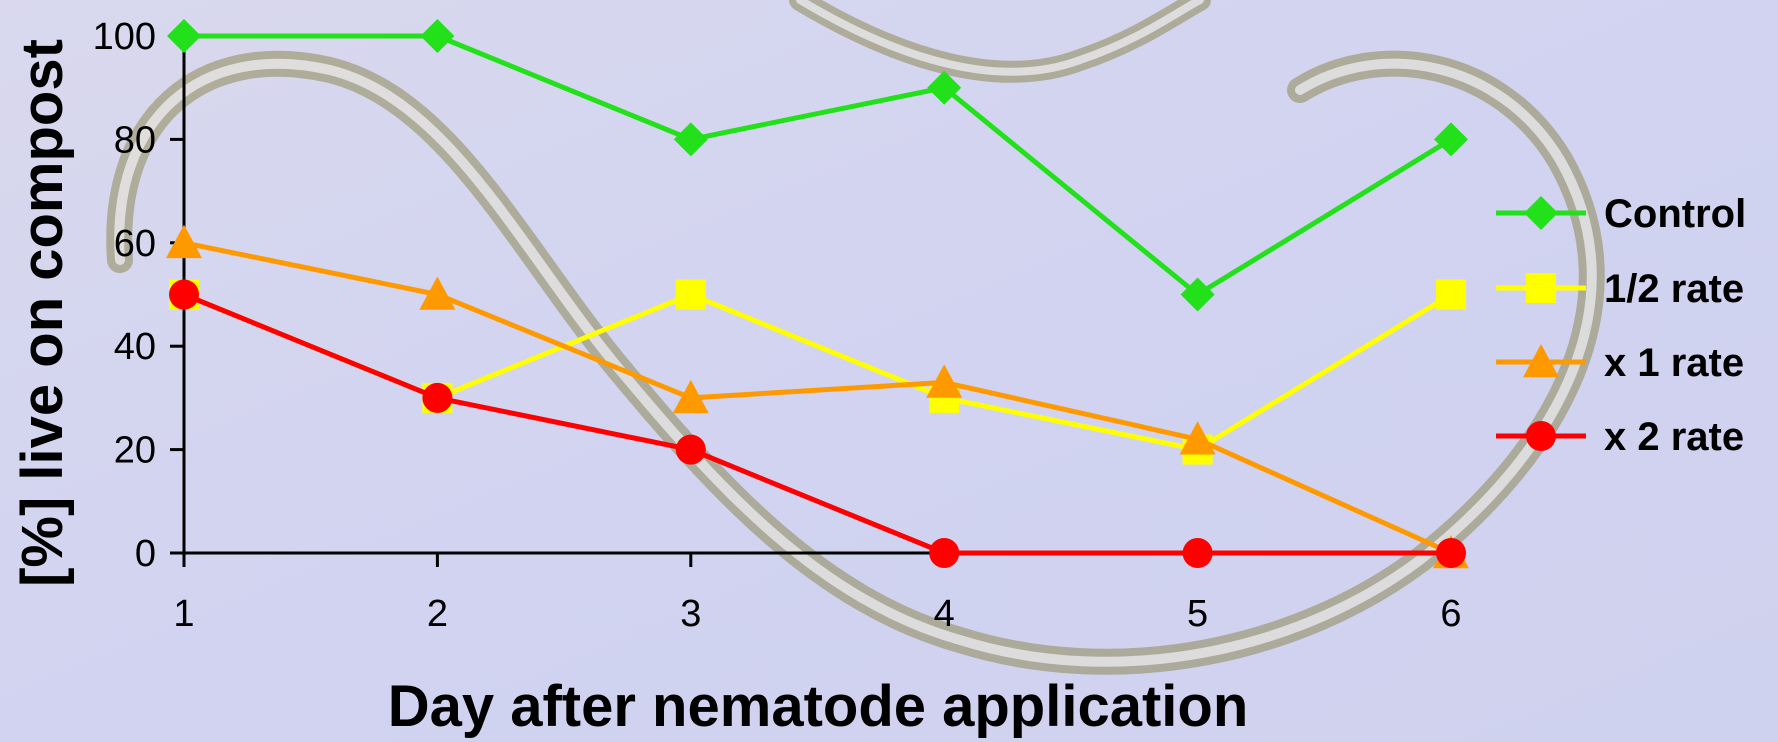 The height and width of the screenshot is (742, 1778). Describe the element at coordinates (1675, 214) in the screenshot. I see `legend-label: Control` at that location.